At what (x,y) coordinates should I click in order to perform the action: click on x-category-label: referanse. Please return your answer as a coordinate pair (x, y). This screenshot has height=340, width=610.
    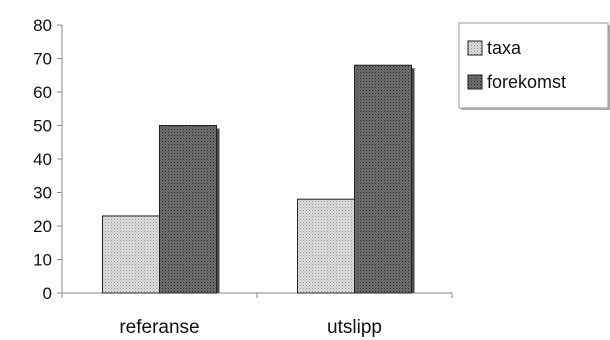
    Looking at the image, I should click on (159, 327).